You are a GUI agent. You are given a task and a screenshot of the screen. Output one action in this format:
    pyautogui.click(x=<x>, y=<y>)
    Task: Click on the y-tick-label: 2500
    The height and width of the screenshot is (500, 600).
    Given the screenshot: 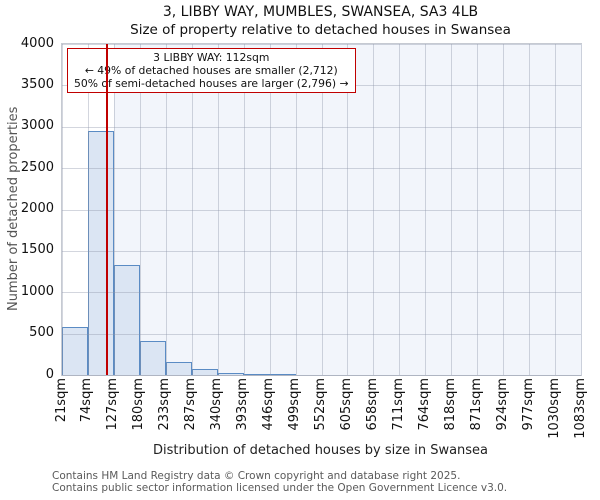 What is the action you would take?
    pyautogui.click(x=37, y=167)
    